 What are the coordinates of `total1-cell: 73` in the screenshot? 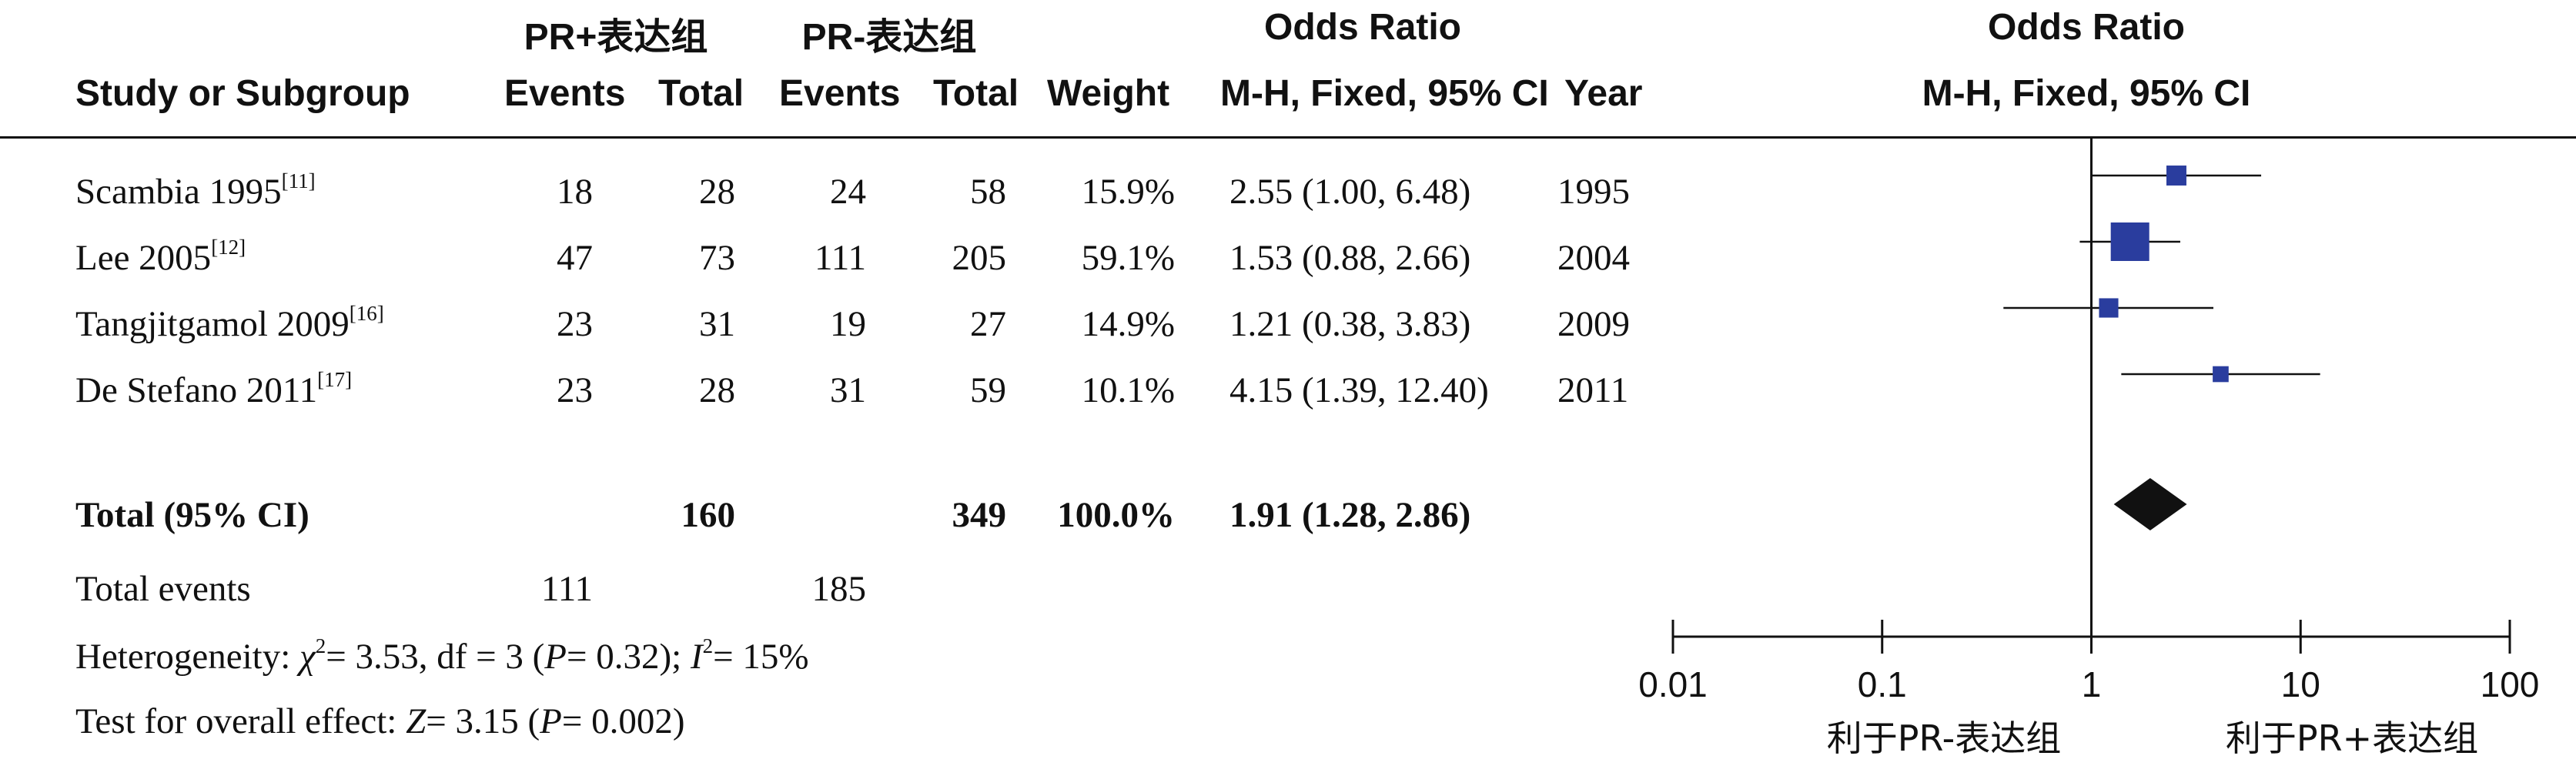 It's located at (717, 258).